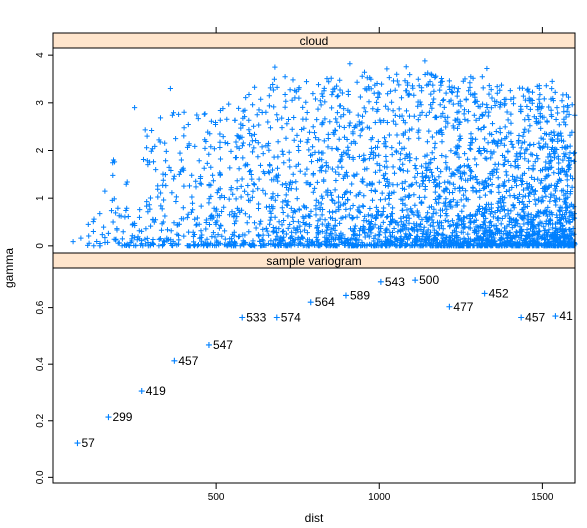  What do you see at coordinates (88, 443) in the screenshot?
I see `variogram-point-label: 57` at bounding box center [88, 443].